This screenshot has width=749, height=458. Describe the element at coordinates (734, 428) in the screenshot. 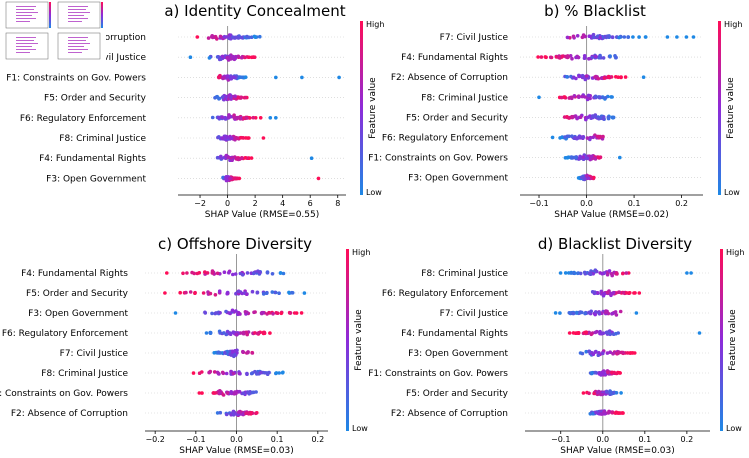

I see `colorbar-low-label: Low` at that location.